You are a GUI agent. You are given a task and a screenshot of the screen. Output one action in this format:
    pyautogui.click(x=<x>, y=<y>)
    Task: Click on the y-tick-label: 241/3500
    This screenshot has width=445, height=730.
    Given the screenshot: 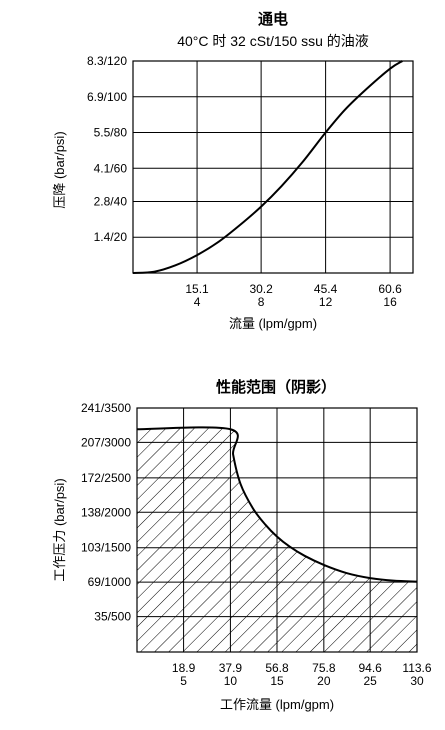 What is the action you would take?
    pyautogui.click(x=106, y=408)
    